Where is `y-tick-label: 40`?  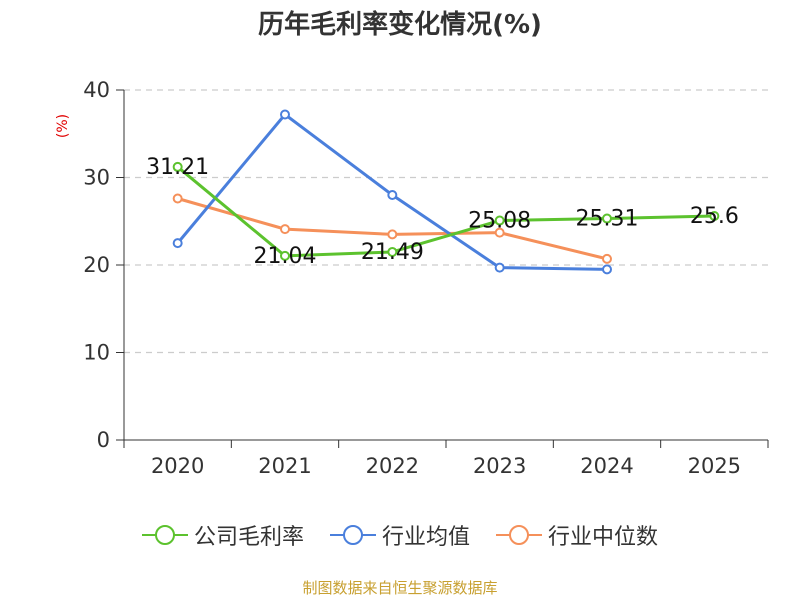 y-tick-label: 40 is located at coordinates (96, 90).